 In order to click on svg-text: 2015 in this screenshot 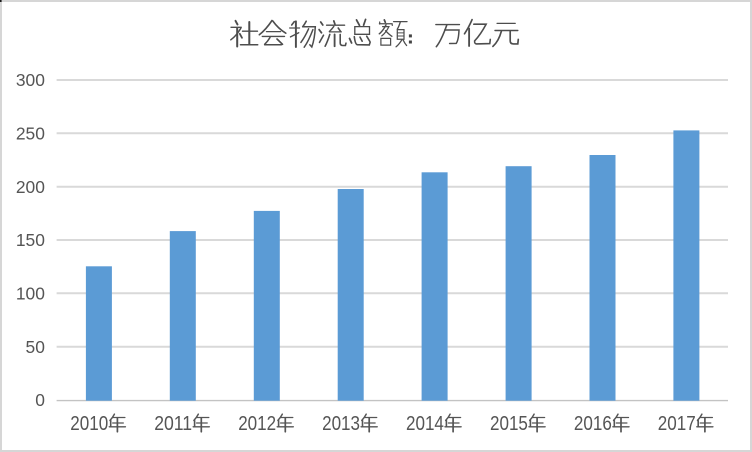, I will do `click(509, 424)`.